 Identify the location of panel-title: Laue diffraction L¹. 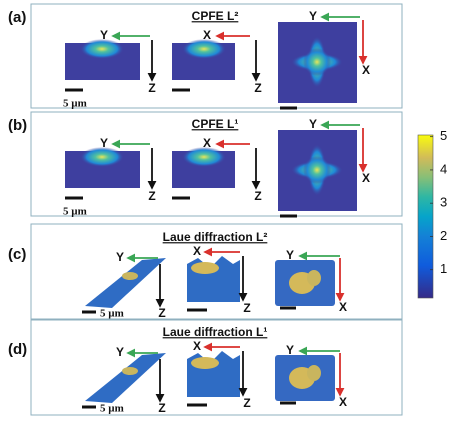
(215, 332).